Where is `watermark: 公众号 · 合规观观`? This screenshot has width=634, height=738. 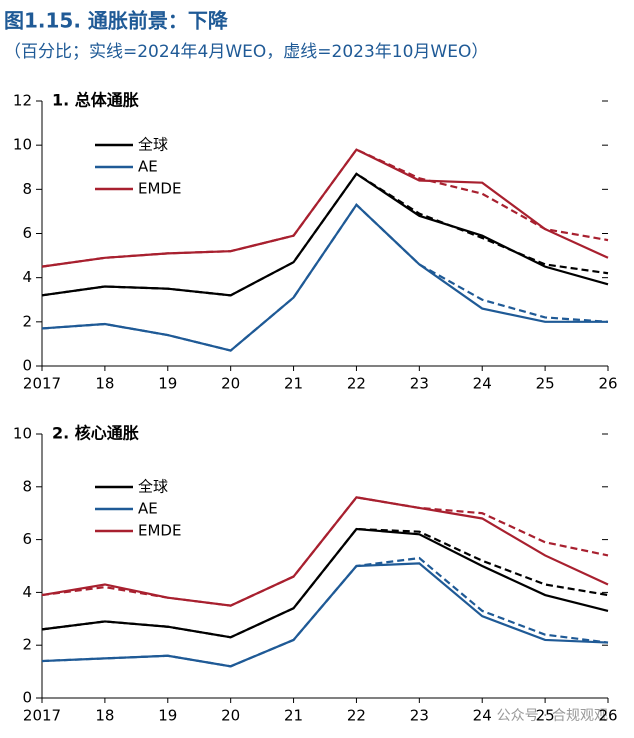 watermark: 公众号 · 合规观观 is located at coordinates (552, 716).